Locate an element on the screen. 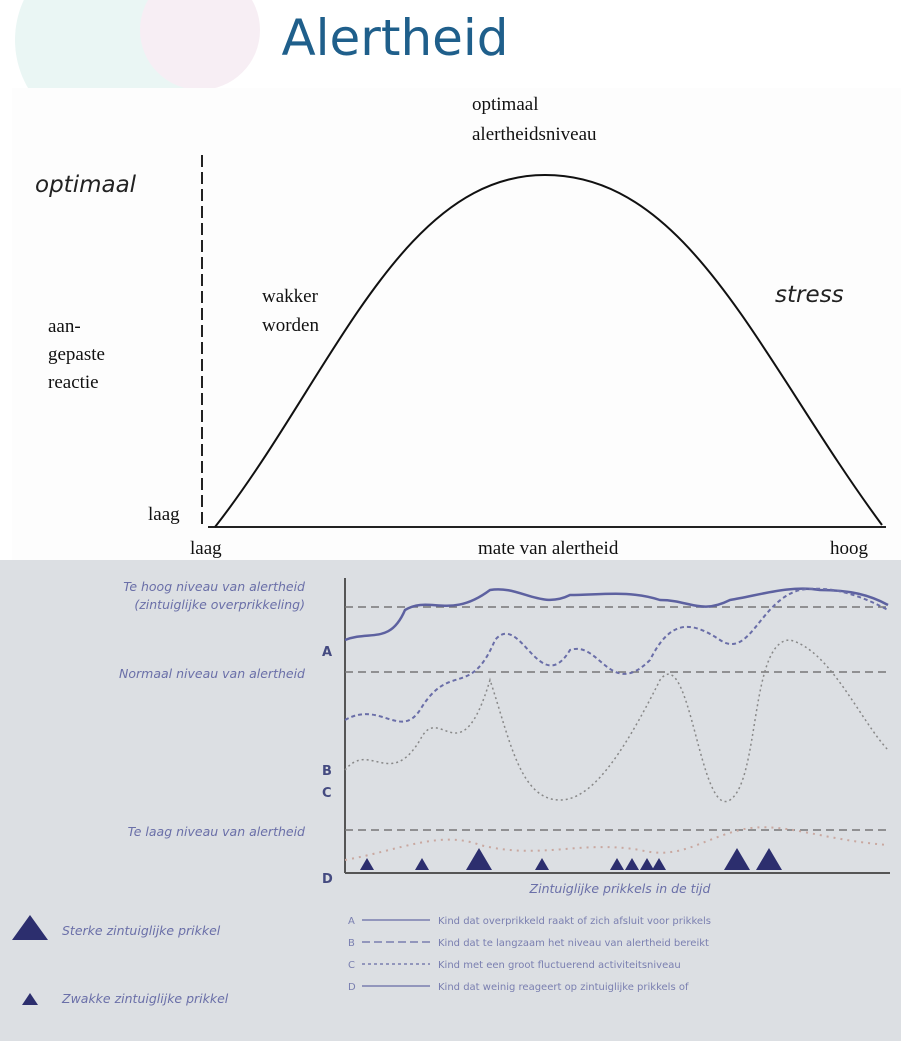 The image size is (901, 1041). legend-label: Sterke zintuiglijke prikkel is located at coordinates (141, 930).